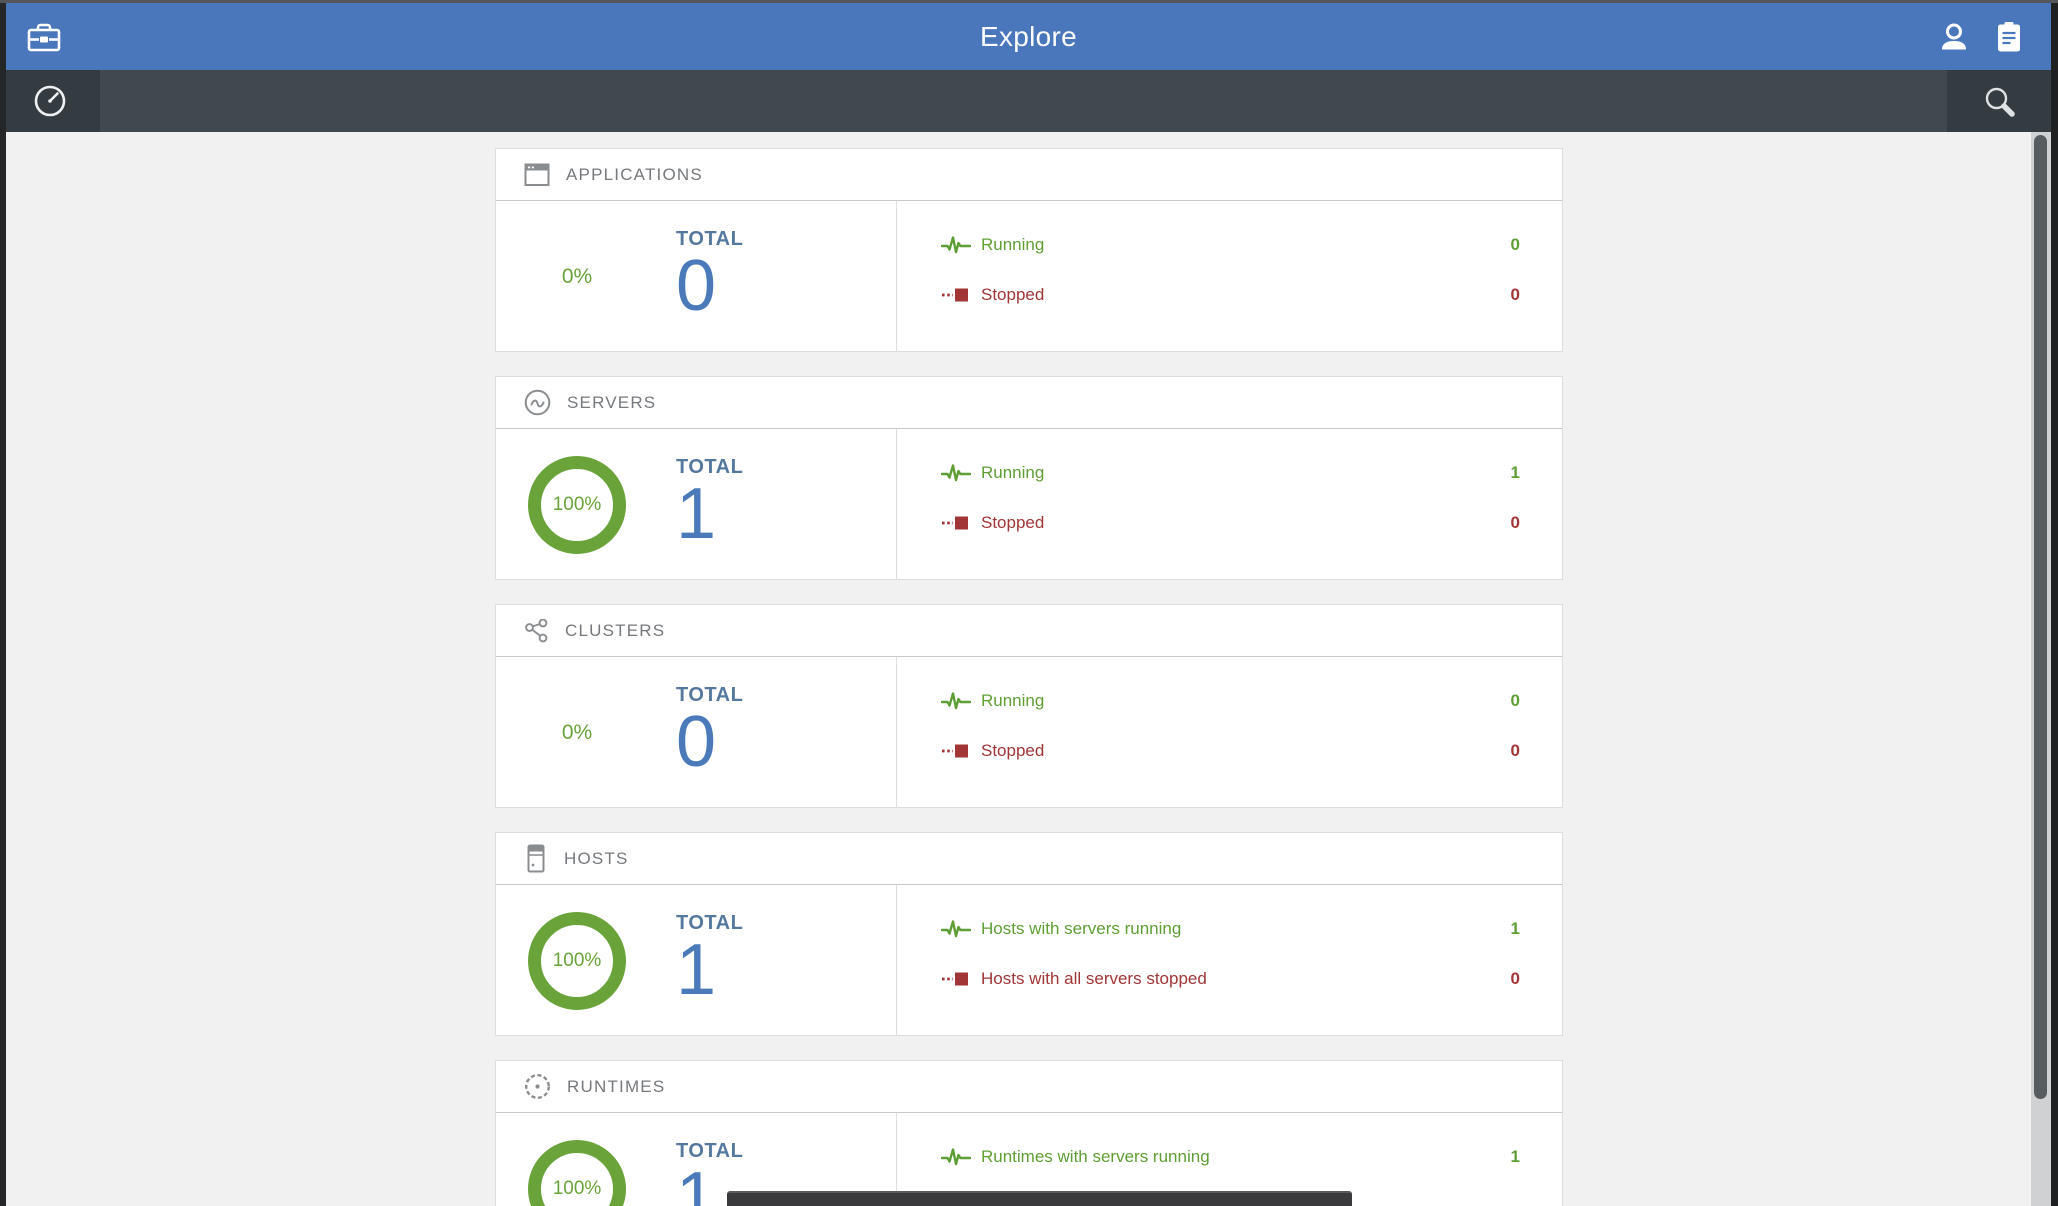  Describe the element at coordinates (1039, 1198) in the screenshot. I see `horizontal-scrollbar-thumb` at that location.